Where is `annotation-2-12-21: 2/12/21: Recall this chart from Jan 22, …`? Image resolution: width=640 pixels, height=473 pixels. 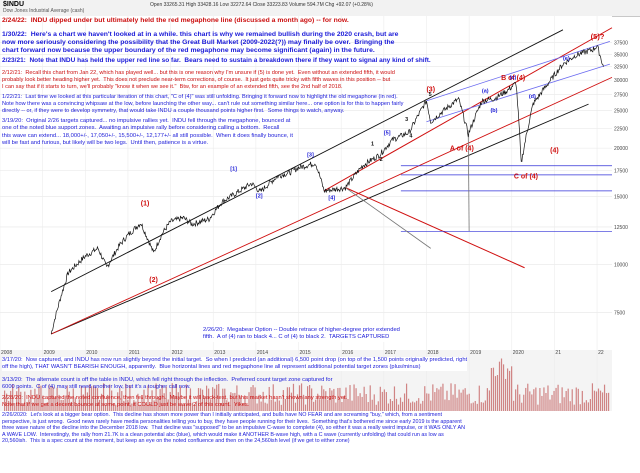 annotation-2-12-21: 2/12/21: Recall this chart from Jan 22, … is located at coordinates (198, 80).